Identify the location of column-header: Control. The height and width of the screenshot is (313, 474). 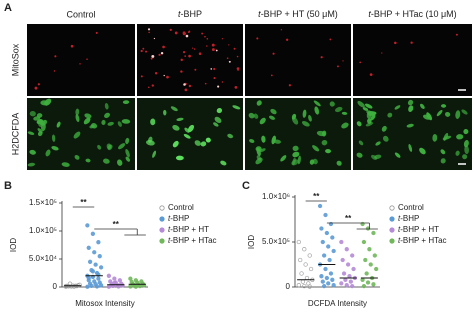
(80, 14).